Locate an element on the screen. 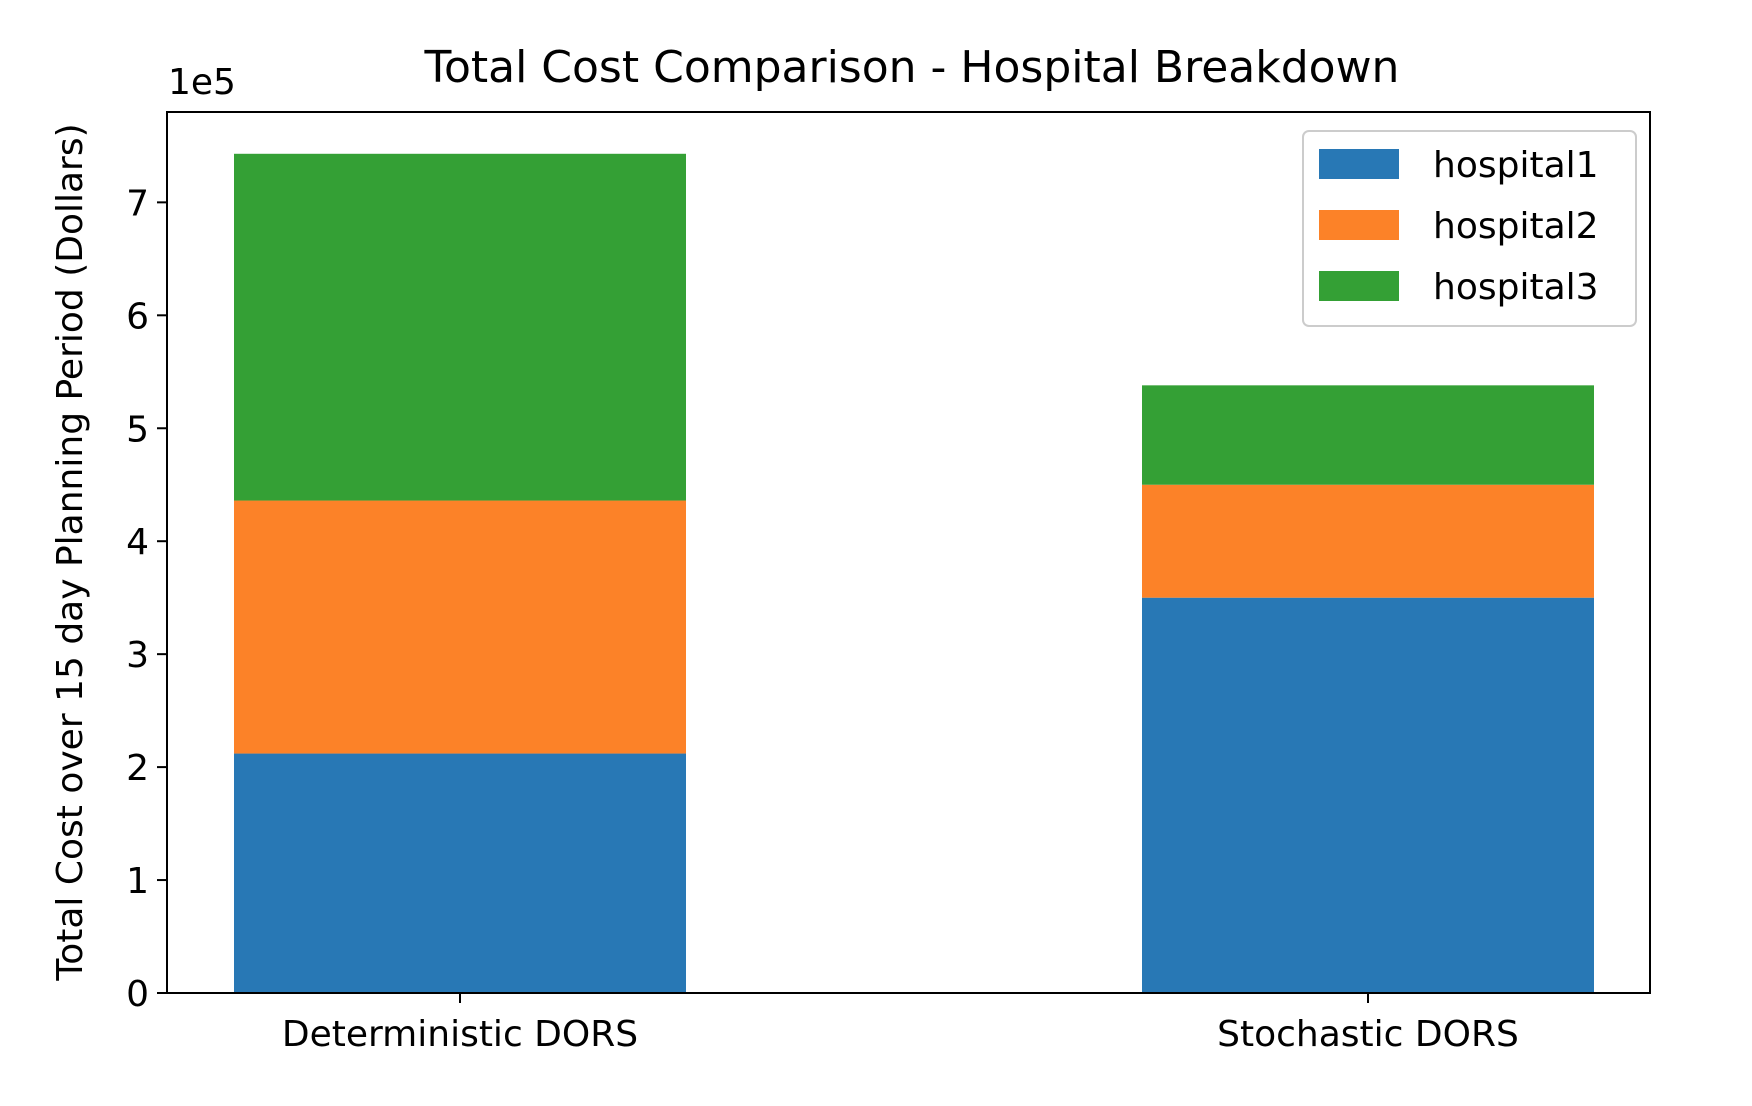 This screenshot has width=1752, height=1106. legend-label-hospital3: hospital3 is located at coordinates (1516, 287).